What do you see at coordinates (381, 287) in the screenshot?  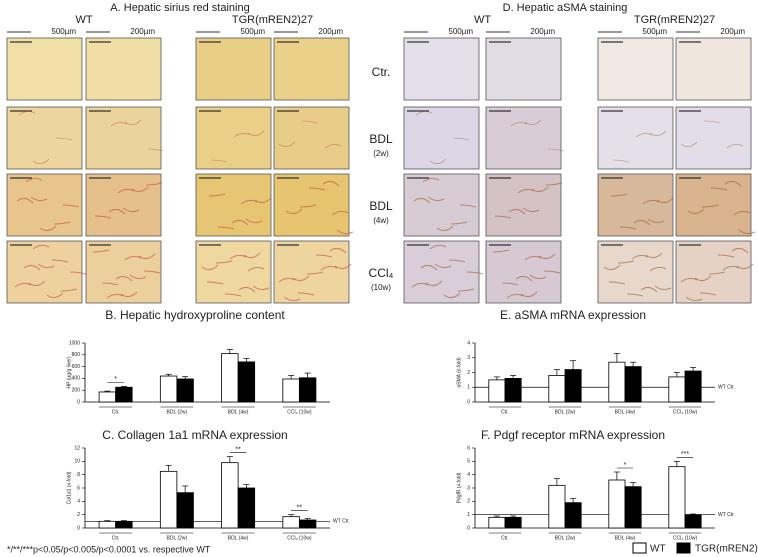 I see `row-label: (10w)` at bounding box center [381, 287].